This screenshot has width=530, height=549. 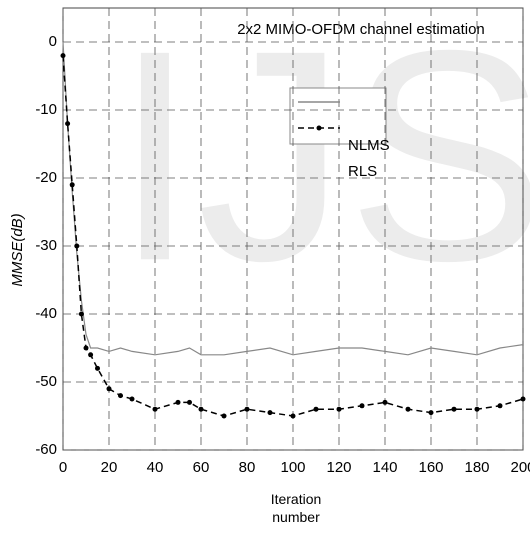 I want to click on legend-box, so click(x=338, y=116).